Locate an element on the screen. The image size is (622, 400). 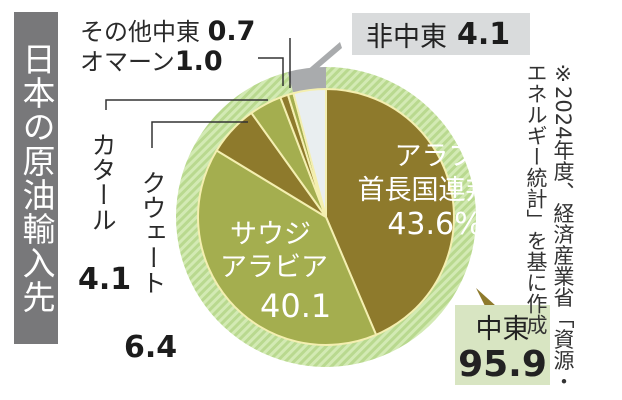
kuwait-value: 6.4 is located at coordinates (151, 347).